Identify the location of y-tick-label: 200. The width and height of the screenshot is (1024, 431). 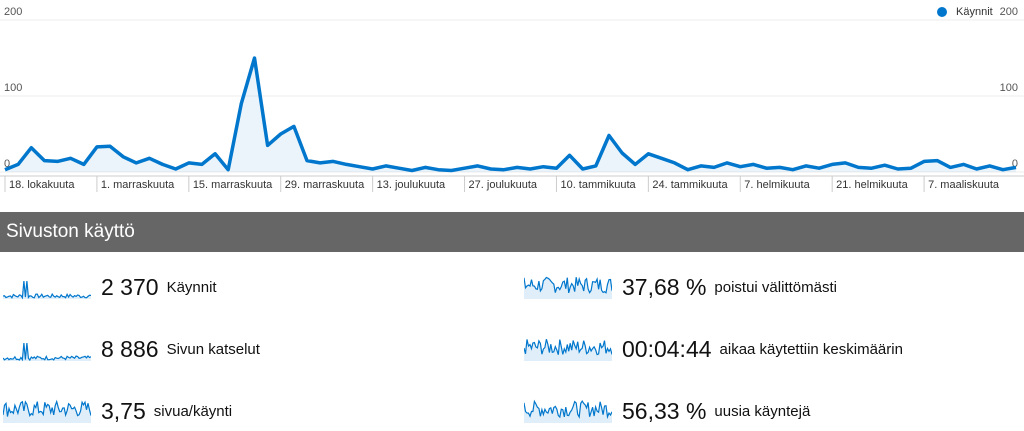
(13, 12).